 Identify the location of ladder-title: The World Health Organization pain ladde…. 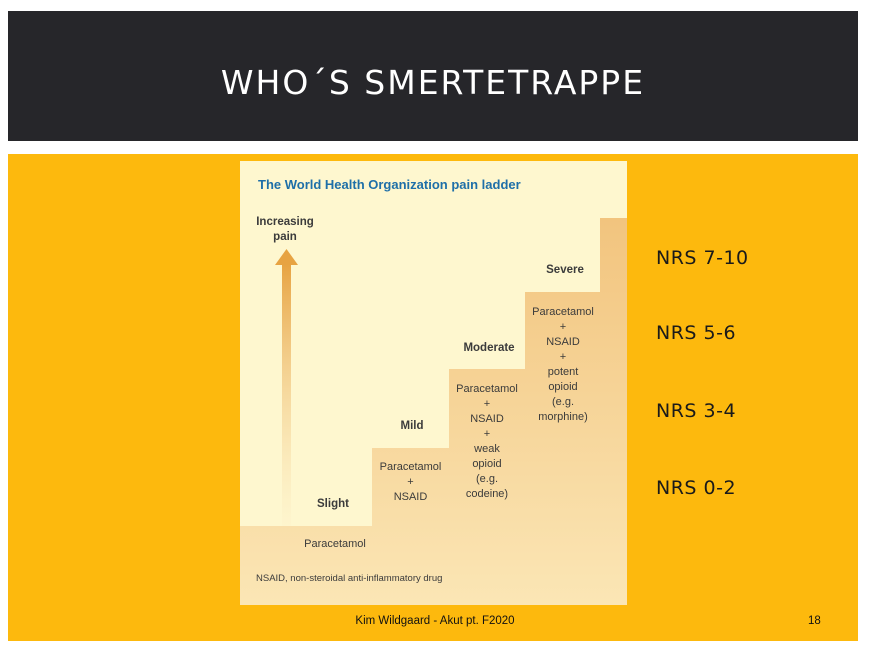
(389, 184).